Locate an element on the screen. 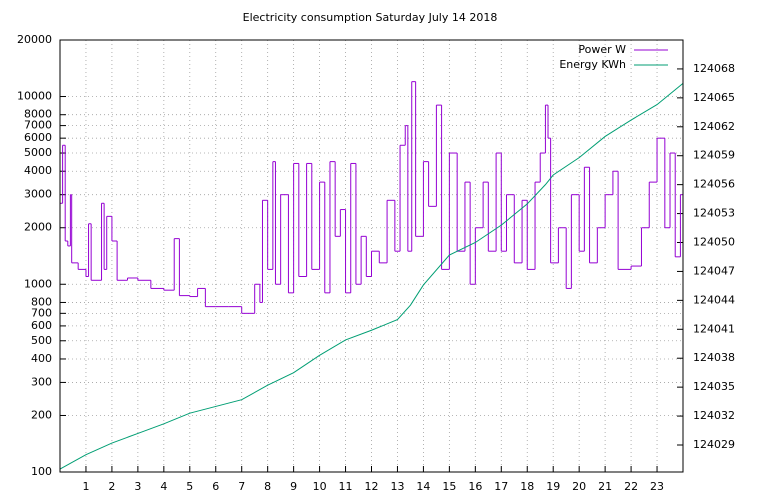 This screenshot has width=768, height=500. x-tick-label: 16 is located at coordinates (475, 486).